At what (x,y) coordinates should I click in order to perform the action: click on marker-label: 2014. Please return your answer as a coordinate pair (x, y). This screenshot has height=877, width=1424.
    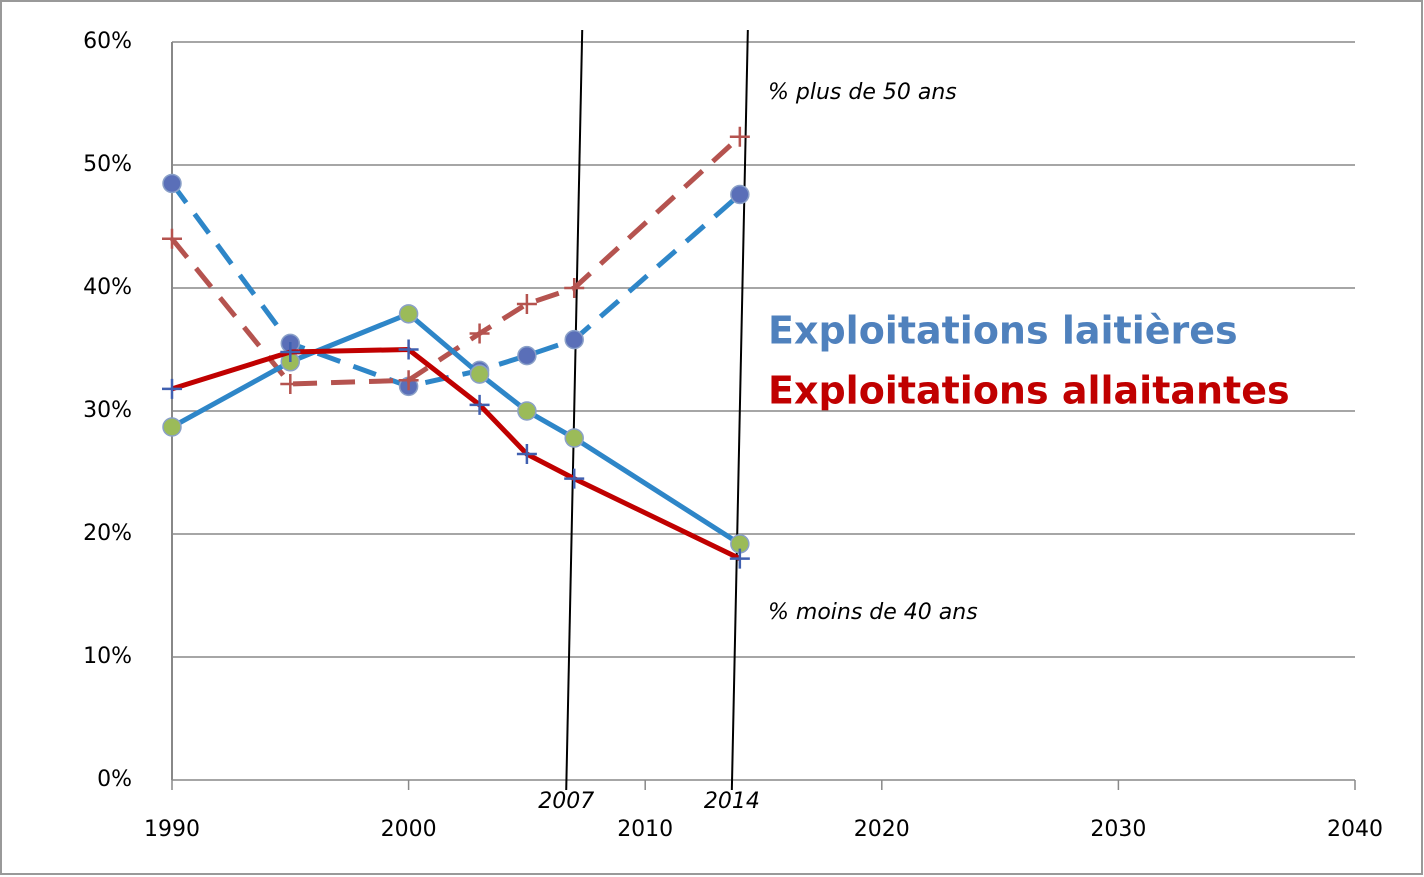
    Looking at the image, I should click on (732, 801).